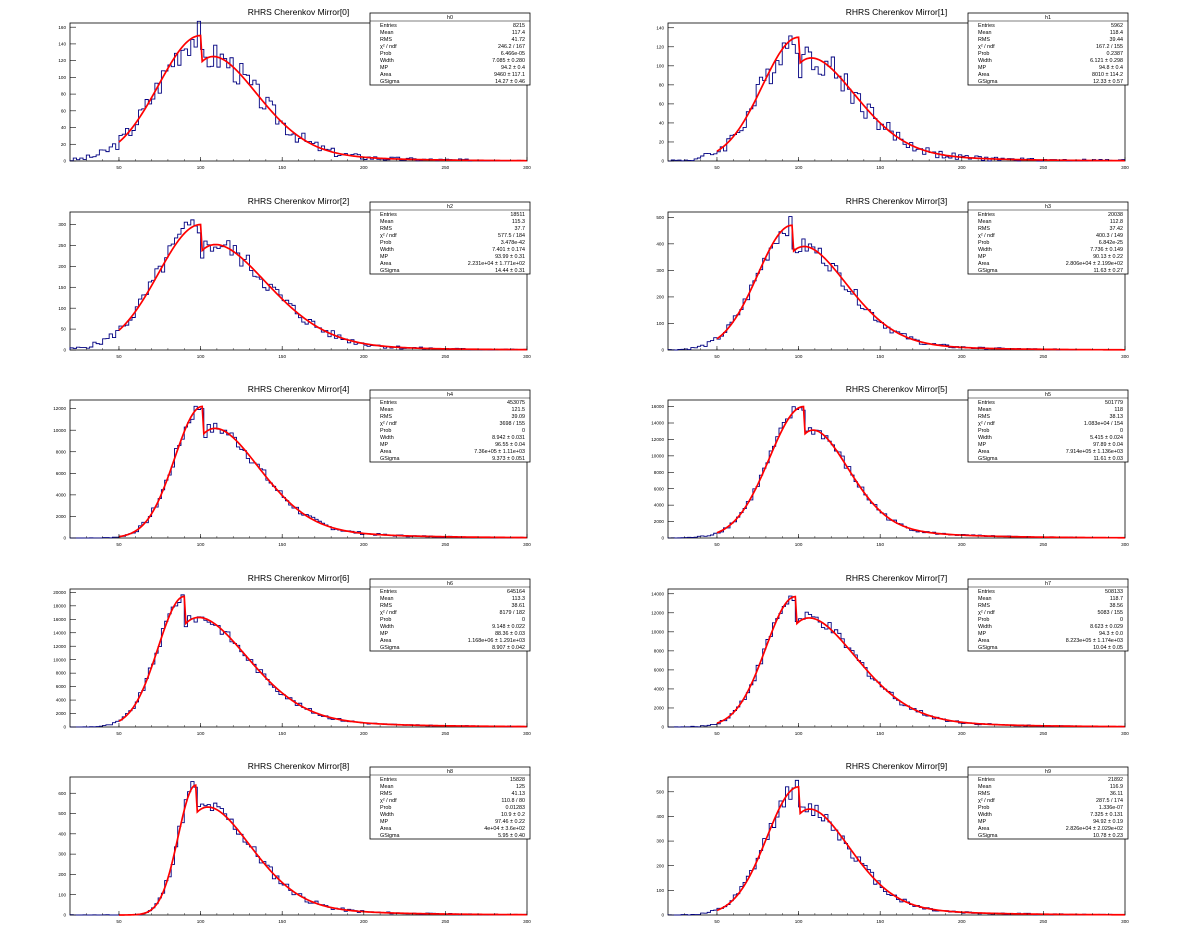 This screenshot has height=944, width=1196. I want to click on panel-title: RHRS Cherenkov Mirror[3], so click(897, 201).